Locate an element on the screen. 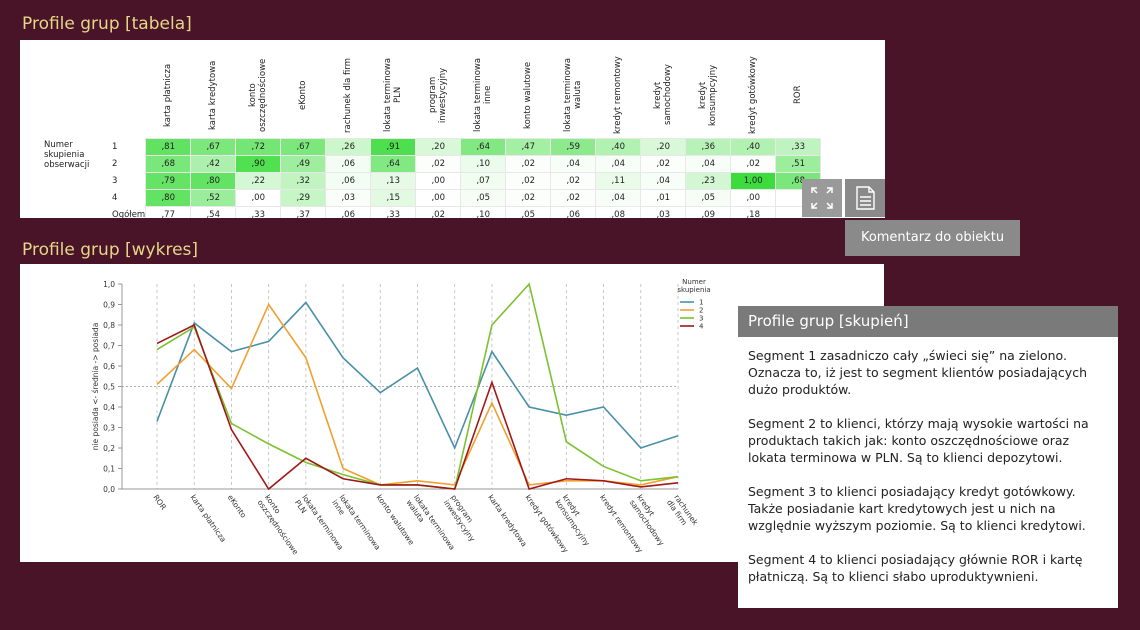 Image resolution: width=1140 pixels, height=630 pixels. column-header-label: karta kredytowa is located at coordinates (213, 95).